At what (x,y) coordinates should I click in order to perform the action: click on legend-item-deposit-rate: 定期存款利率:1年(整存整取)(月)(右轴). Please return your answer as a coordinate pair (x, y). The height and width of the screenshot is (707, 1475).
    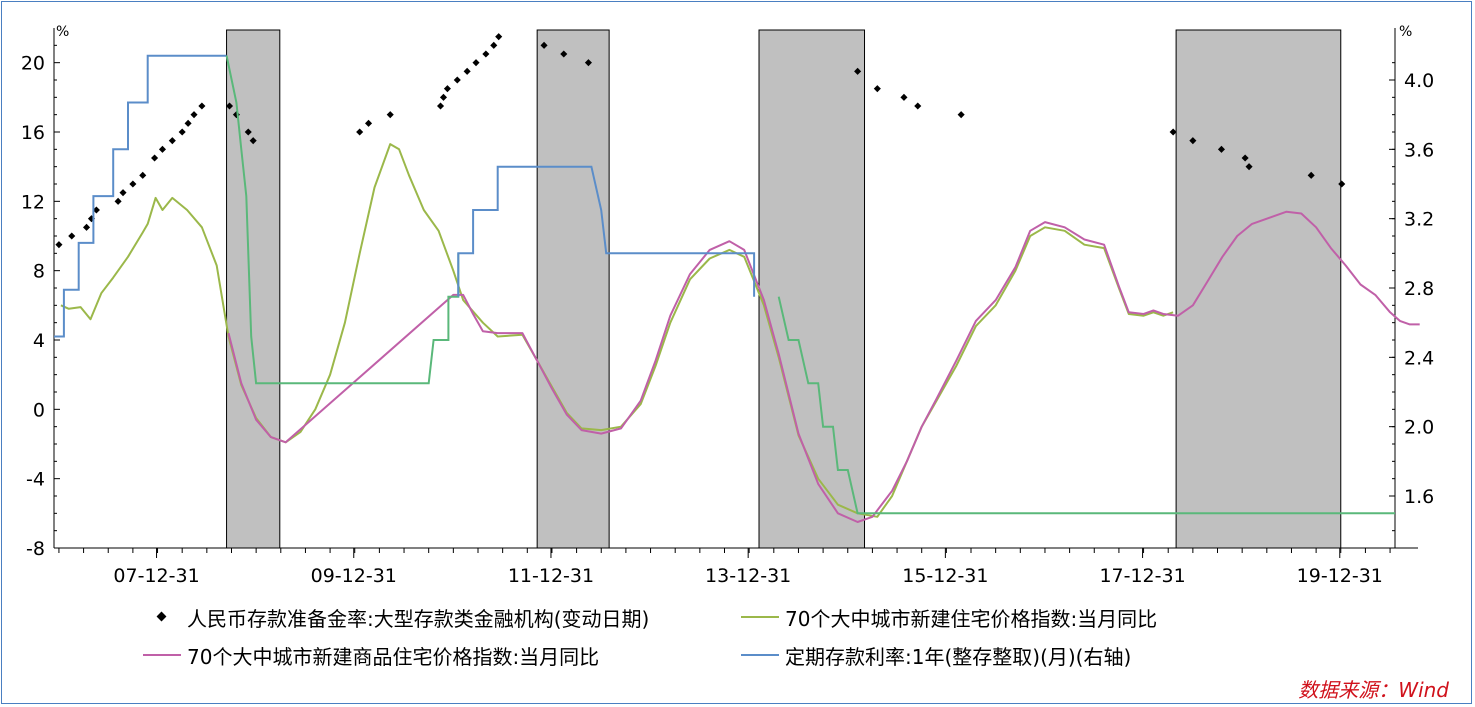
    Looking at the image, I should click on (936, 655).